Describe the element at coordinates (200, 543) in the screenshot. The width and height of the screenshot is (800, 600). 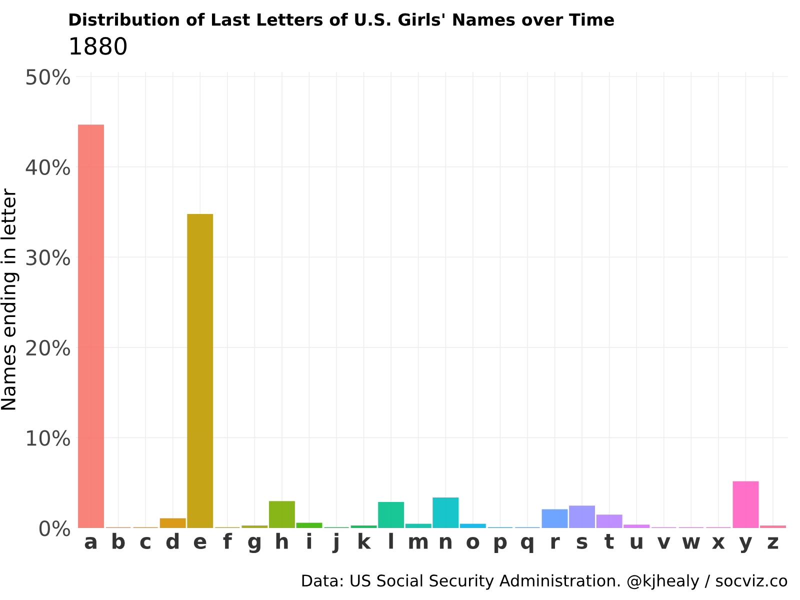
I see `x-tick-label: e` at that location.